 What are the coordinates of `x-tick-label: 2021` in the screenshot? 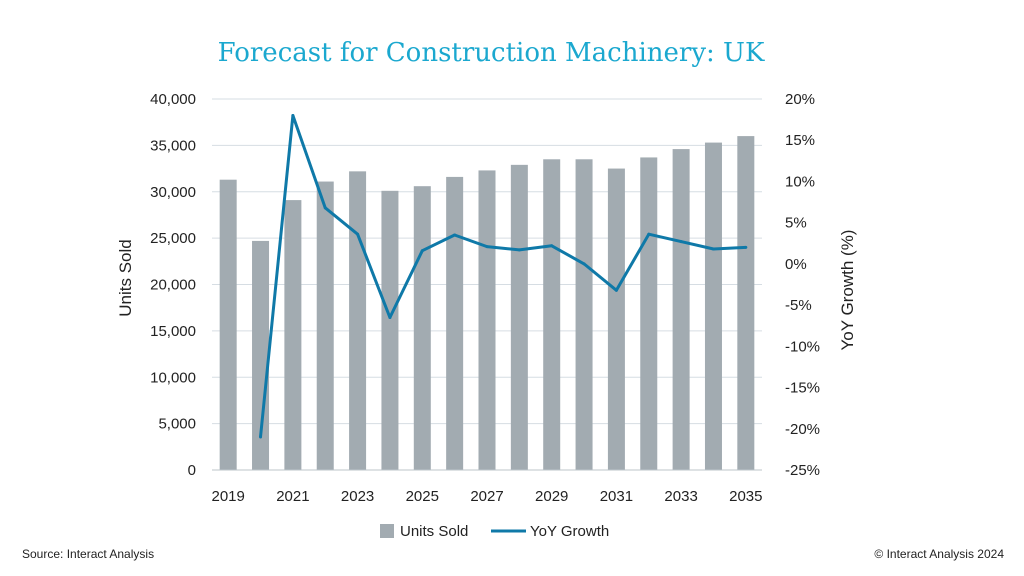 It's located at (292, 496).